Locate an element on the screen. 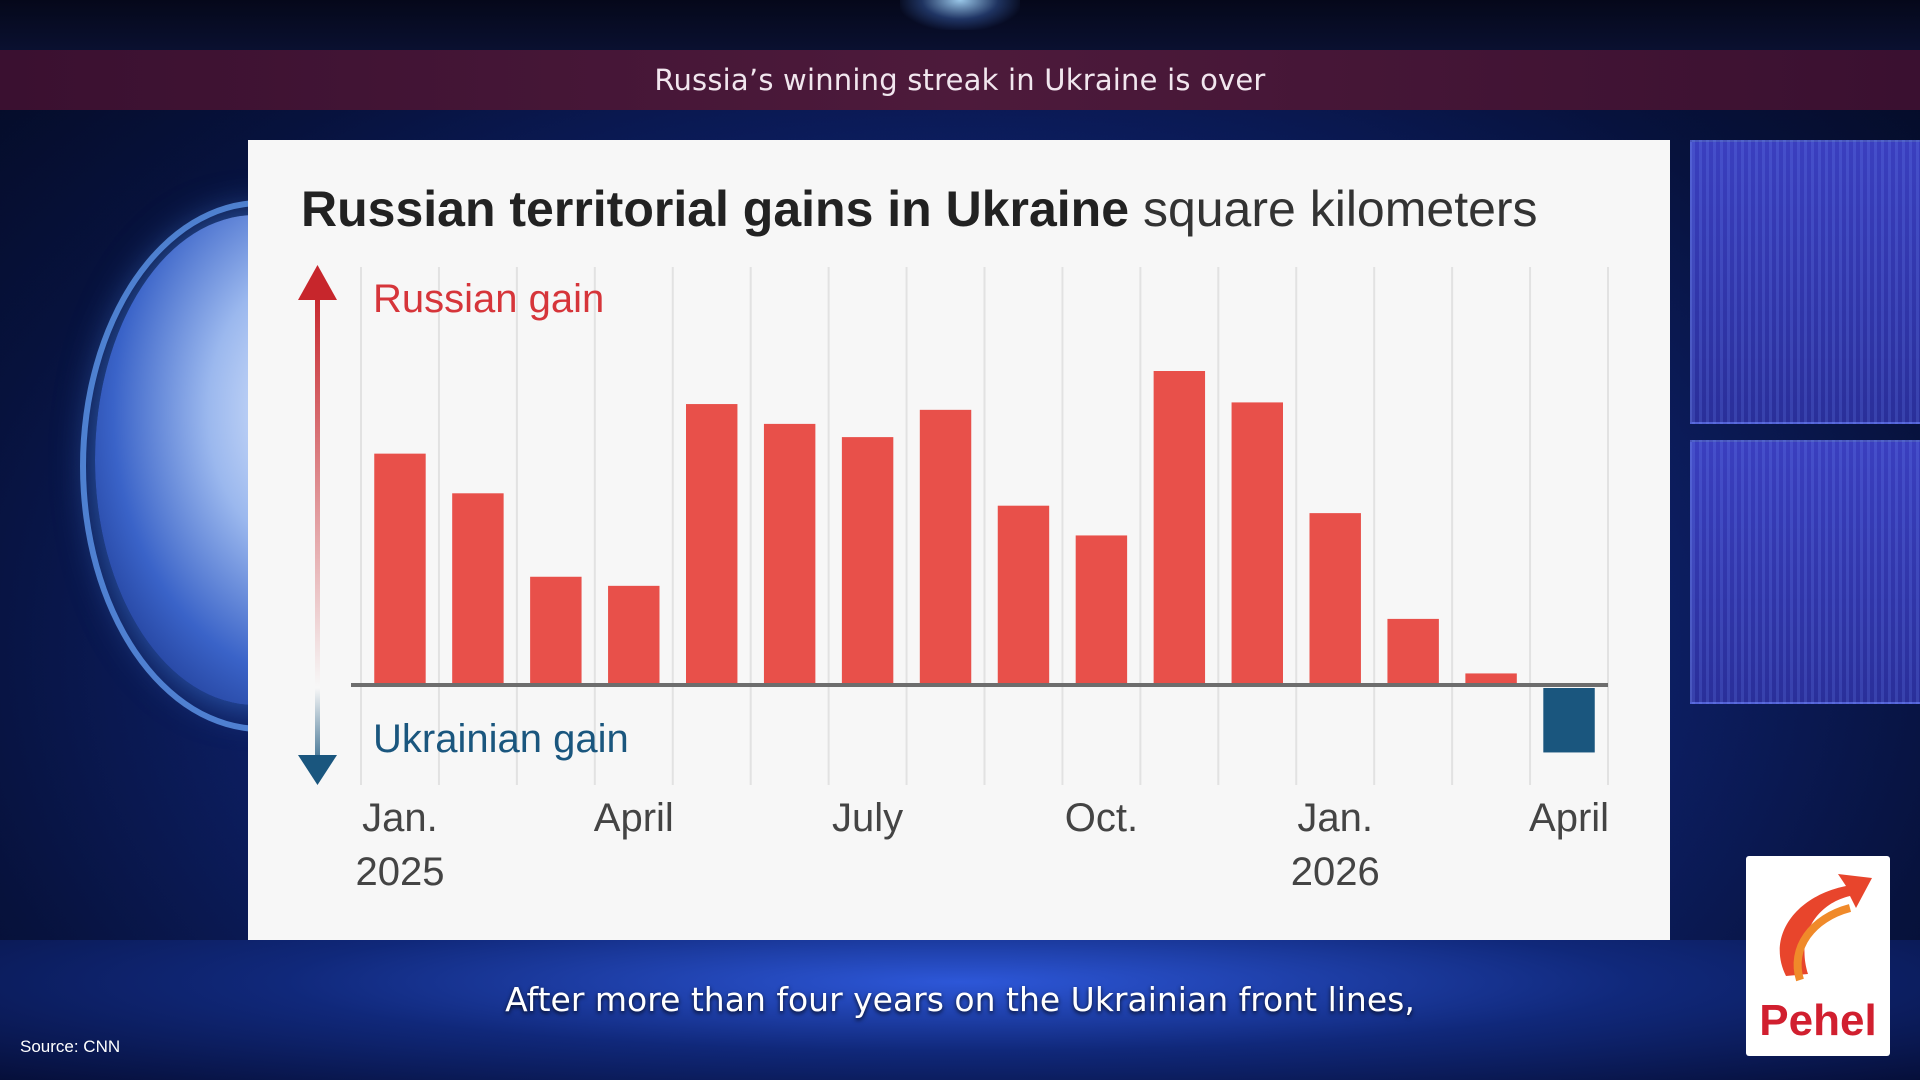 This screenshot has height=1080, width=1920. logo-text: Pehel is located at coordinates (1818, 1020).